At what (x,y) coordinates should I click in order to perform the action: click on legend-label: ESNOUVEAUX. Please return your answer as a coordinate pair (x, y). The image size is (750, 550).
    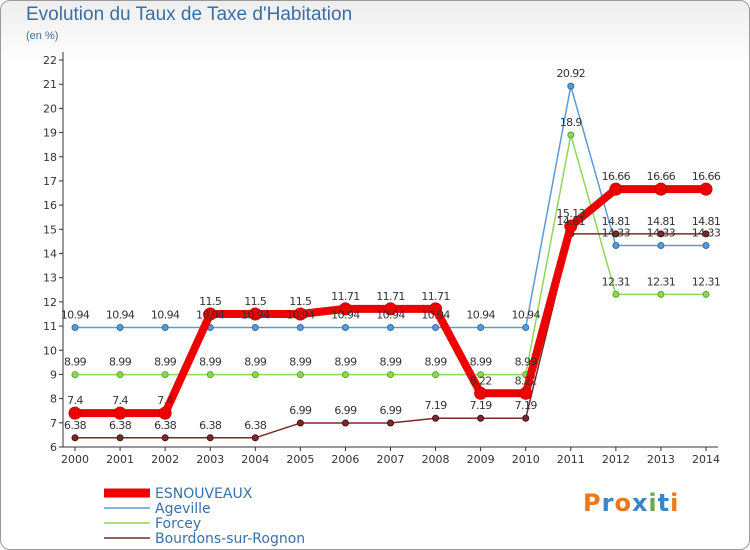
    Looking at the image, I should click on (204, 494).